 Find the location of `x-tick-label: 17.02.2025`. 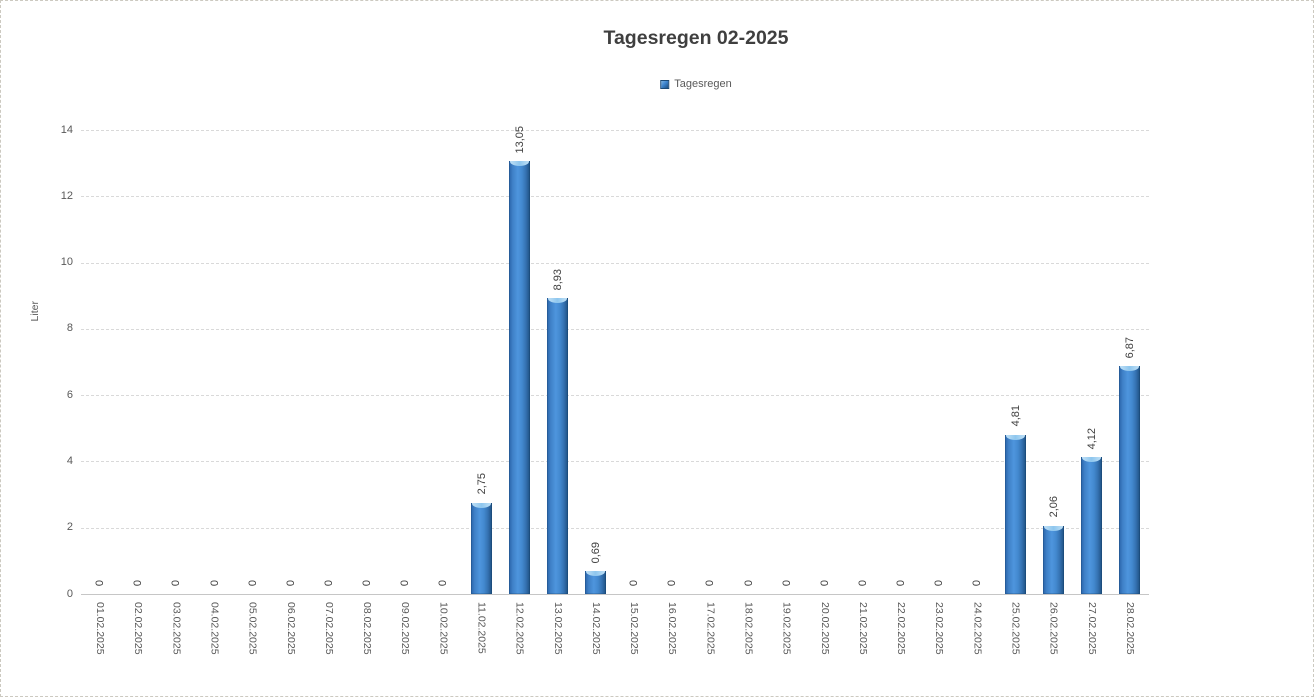

x-tick-label: 17.02.2025 is located at coordinates (710, 628).